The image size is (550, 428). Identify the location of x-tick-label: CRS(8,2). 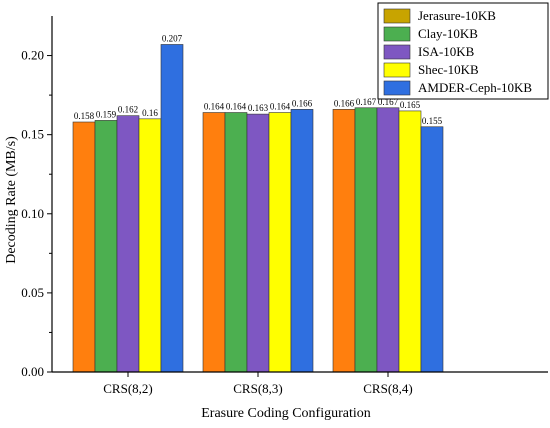
(127, 388).